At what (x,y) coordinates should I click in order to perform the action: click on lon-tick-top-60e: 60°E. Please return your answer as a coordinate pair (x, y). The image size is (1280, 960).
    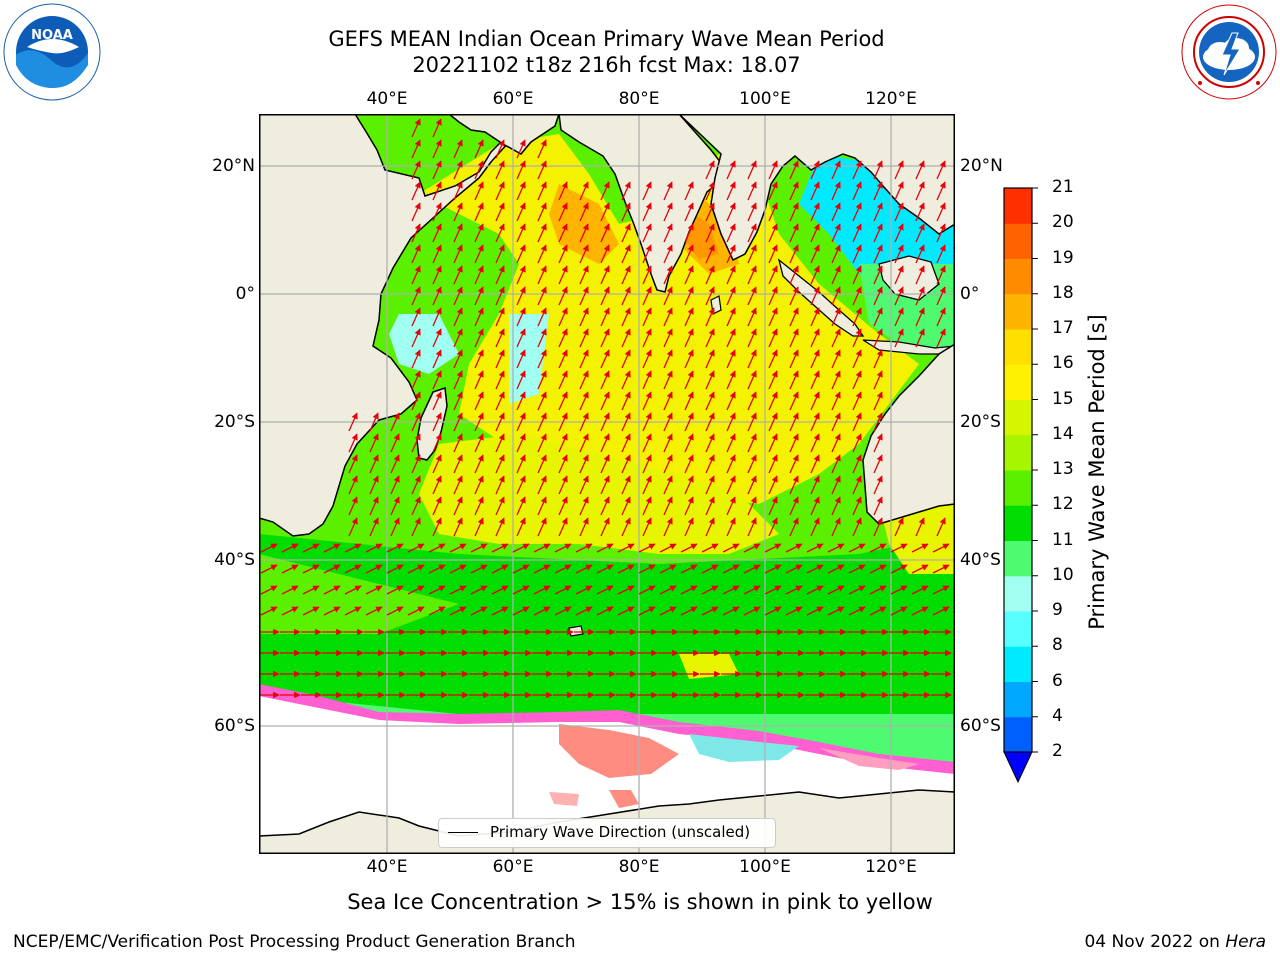
    Looking at the image, I should click on (513, 99).